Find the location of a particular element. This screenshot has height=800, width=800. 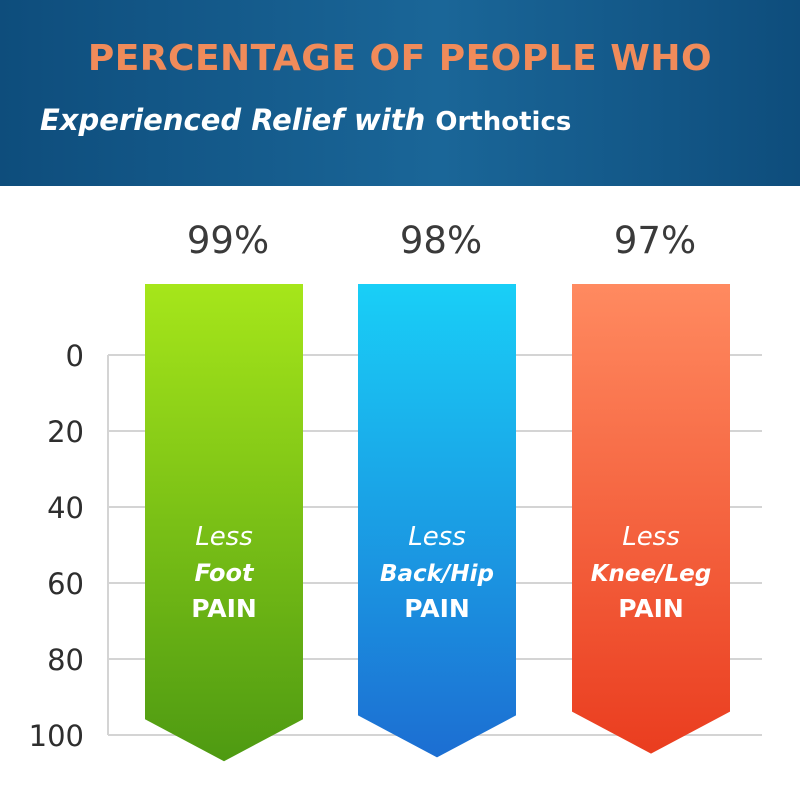

subtitle-main: Experienced Relief with is located at coordinates (238, 120).